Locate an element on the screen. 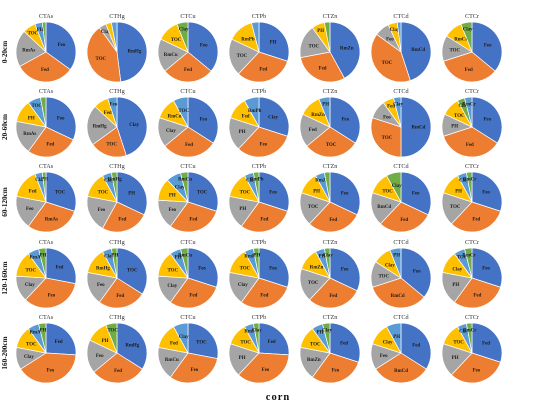  pie-slice-rmhg is located at coordinates (114, 187).